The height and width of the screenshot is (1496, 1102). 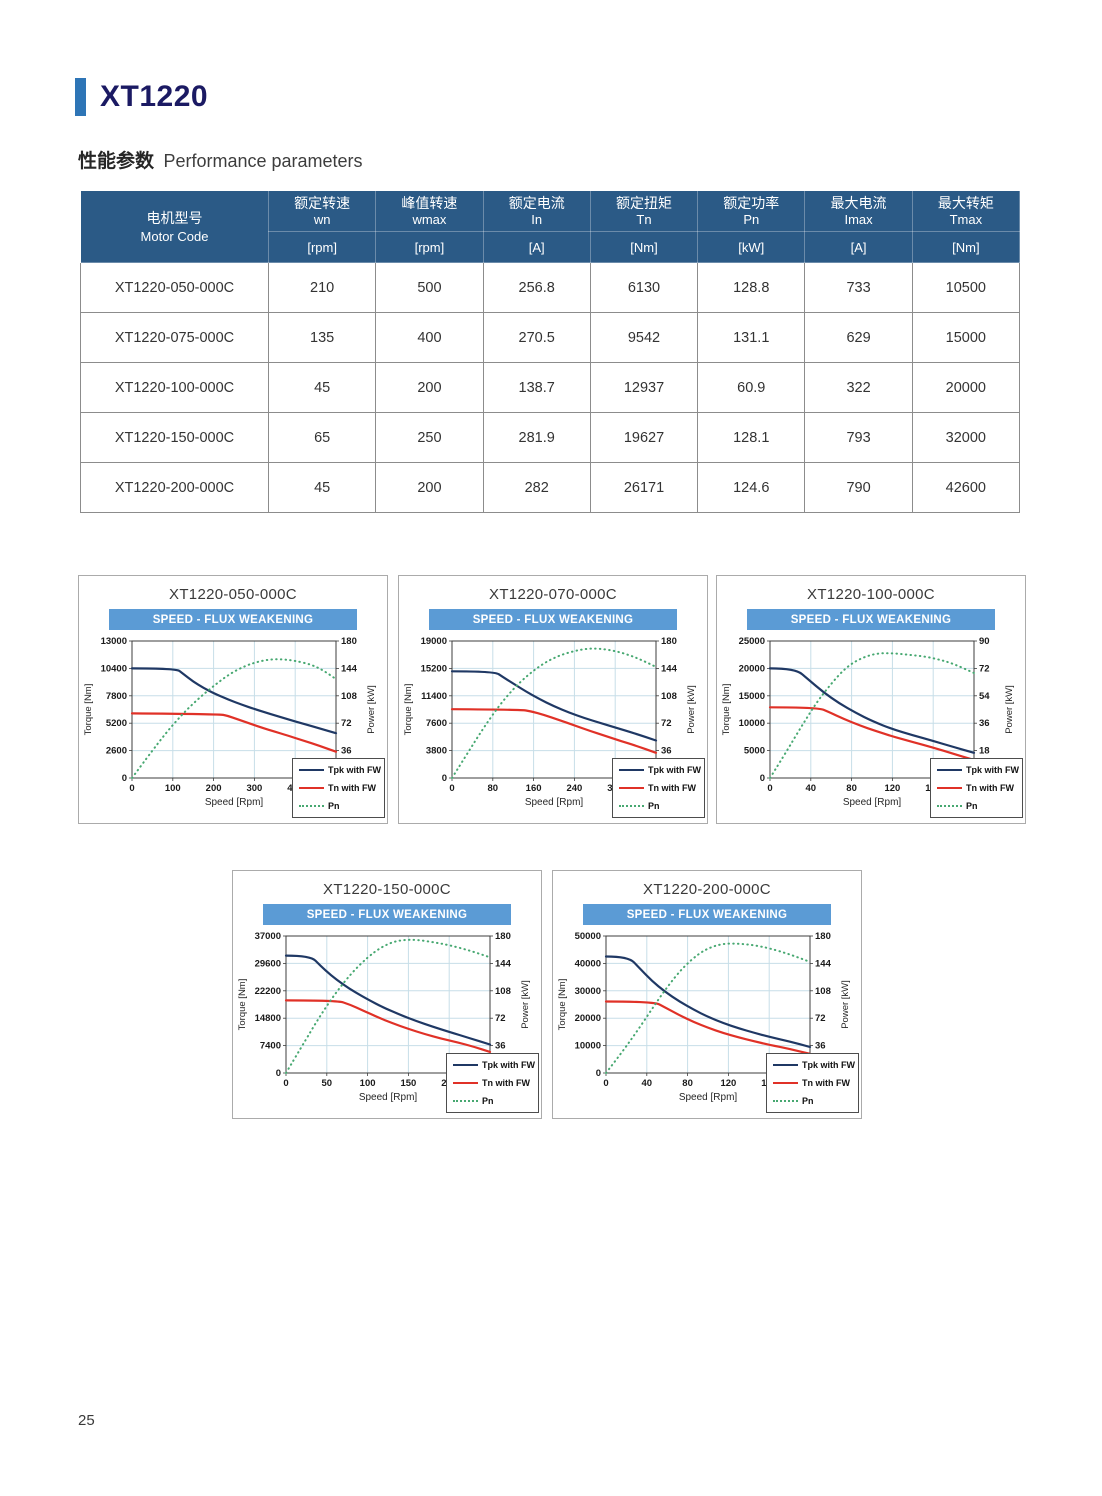 I want to click on motor-code-cell: XT1220-150-000C, so click(x=174, y=437).